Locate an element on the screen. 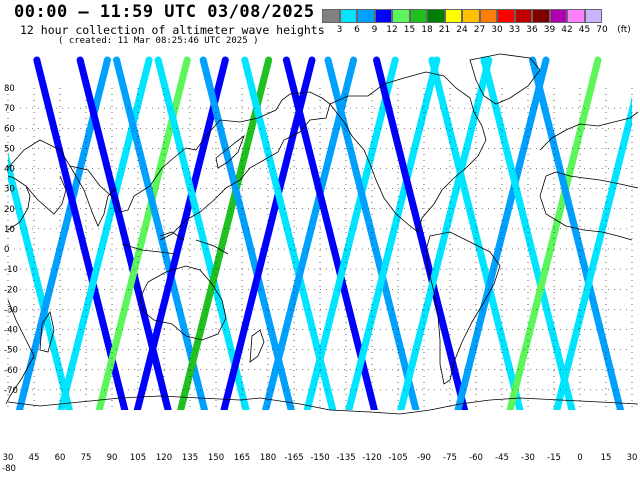 Image resolution: width=640 pixels, height=480 pixels. south-america-outline is located at coordinates (463, 308).